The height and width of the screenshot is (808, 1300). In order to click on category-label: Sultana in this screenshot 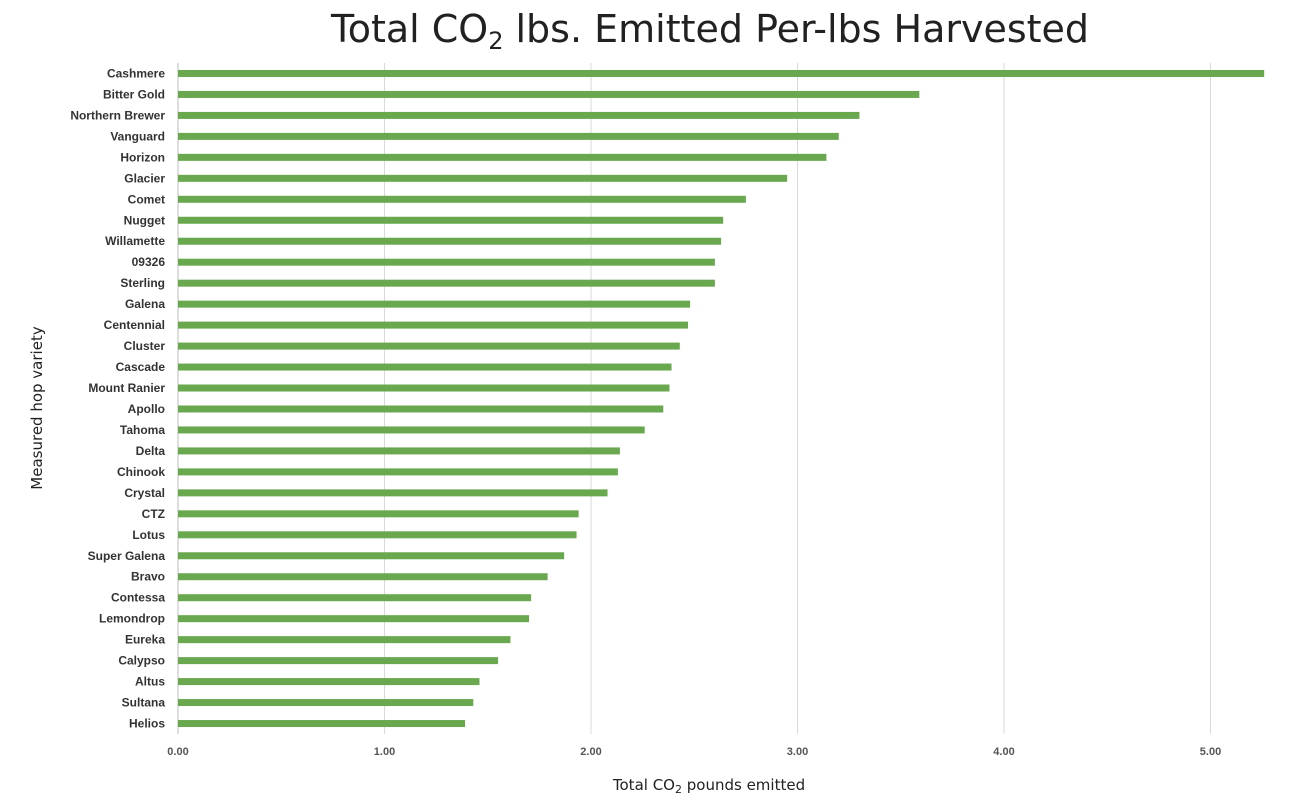, I will do `click(144, 703)`.